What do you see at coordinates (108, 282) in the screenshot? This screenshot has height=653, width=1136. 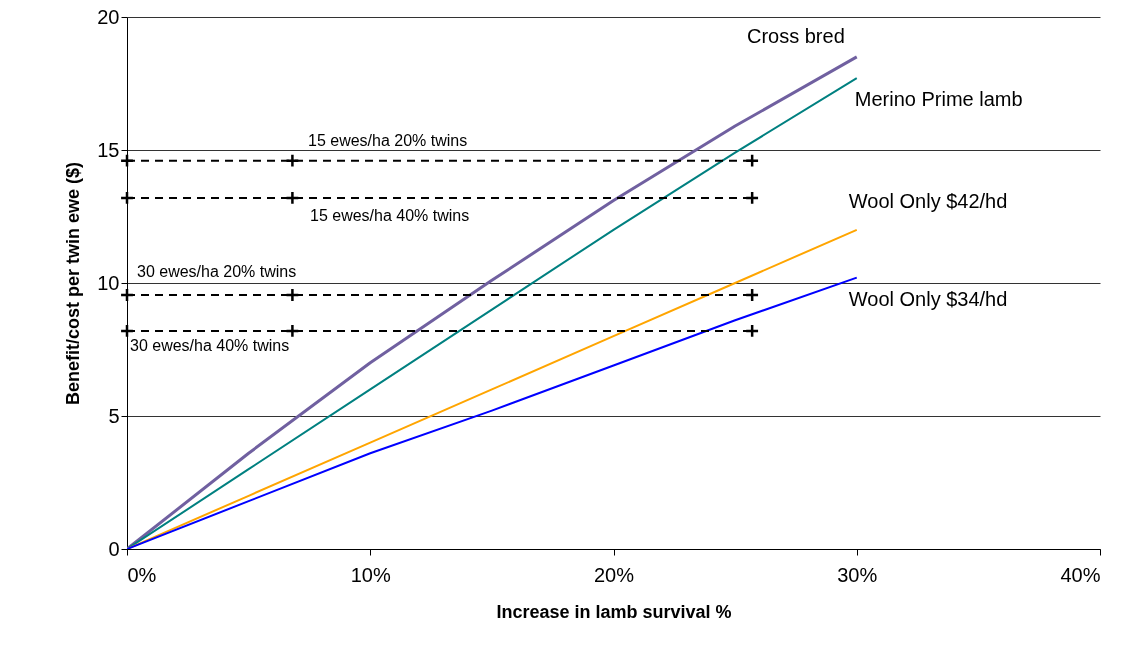 I see `y-tick-label: 10` at bounding box center [108, 282].